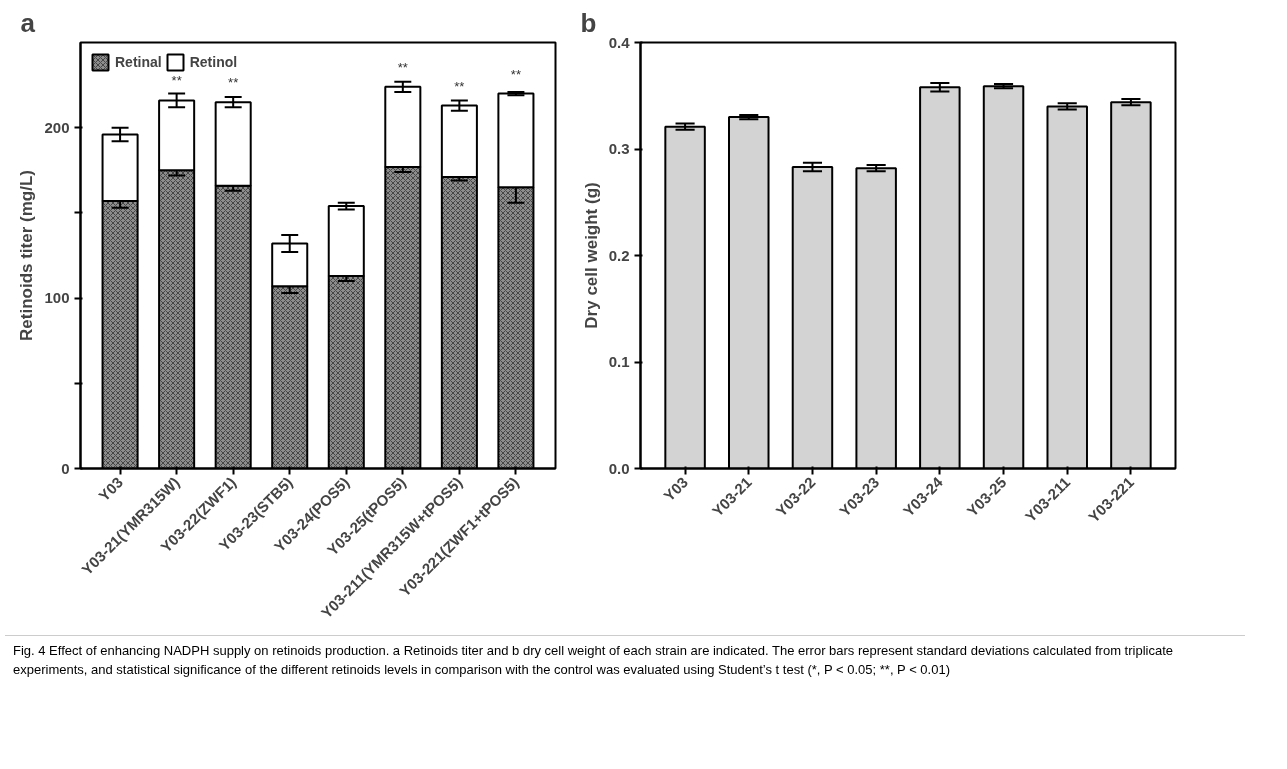 Image resolution: width=1287 pixels, height=769 pixels. Describe the element at coordinates (619, 42) in the screenshot. I see `y-tick-label: 0.4` at that location.